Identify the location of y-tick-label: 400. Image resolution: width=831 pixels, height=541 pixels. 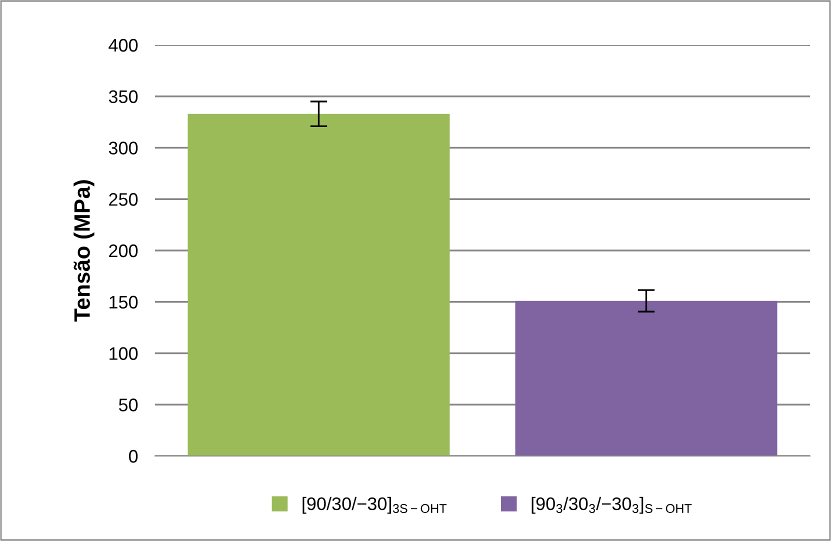
(123, 45).